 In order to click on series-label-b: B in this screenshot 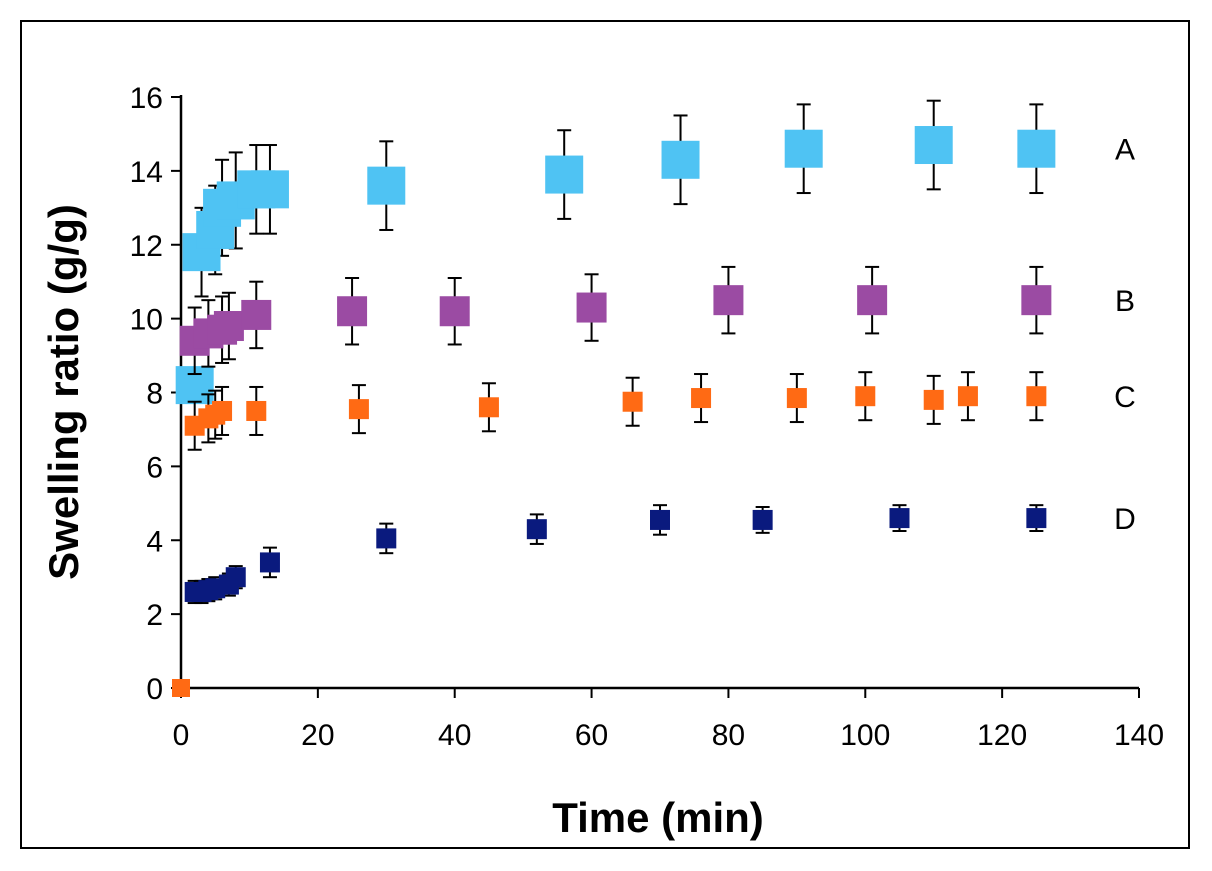, I will do `click(1125, 301)`.